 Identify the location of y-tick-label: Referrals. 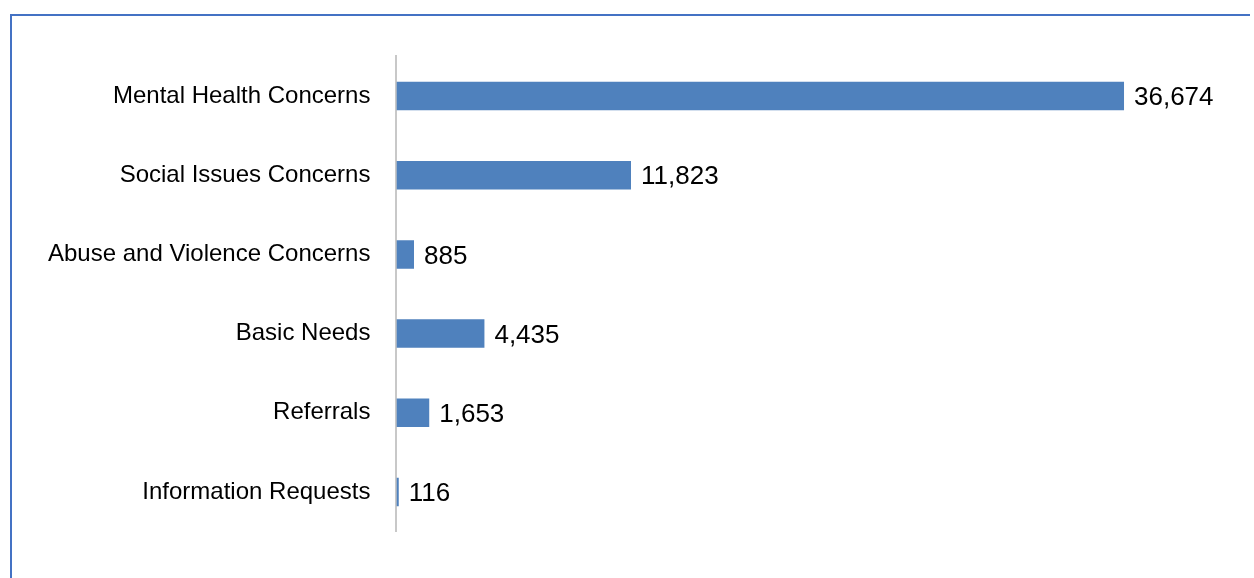
(322, 411).